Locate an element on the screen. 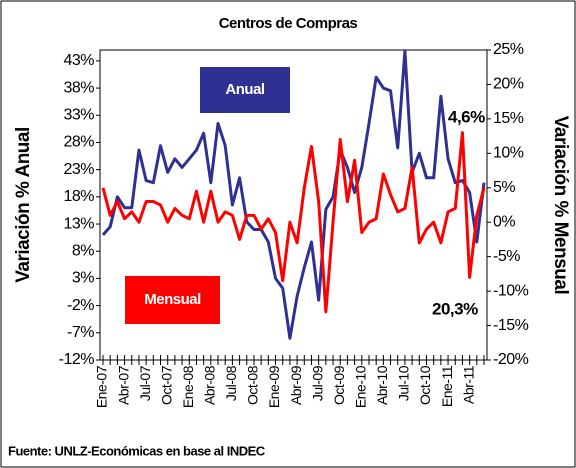 The width and height of the screenshot is (576, 468). y2-tick-label: 20% is located at coordinates (508, 84).